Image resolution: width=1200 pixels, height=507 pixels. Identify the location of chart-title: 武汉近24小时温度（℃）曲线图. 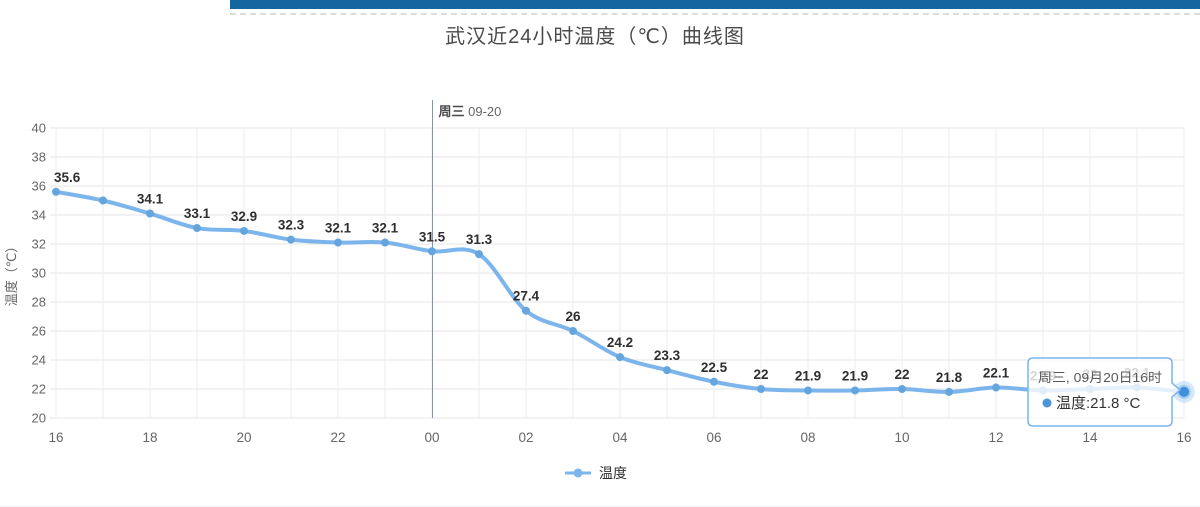
(595, 37).